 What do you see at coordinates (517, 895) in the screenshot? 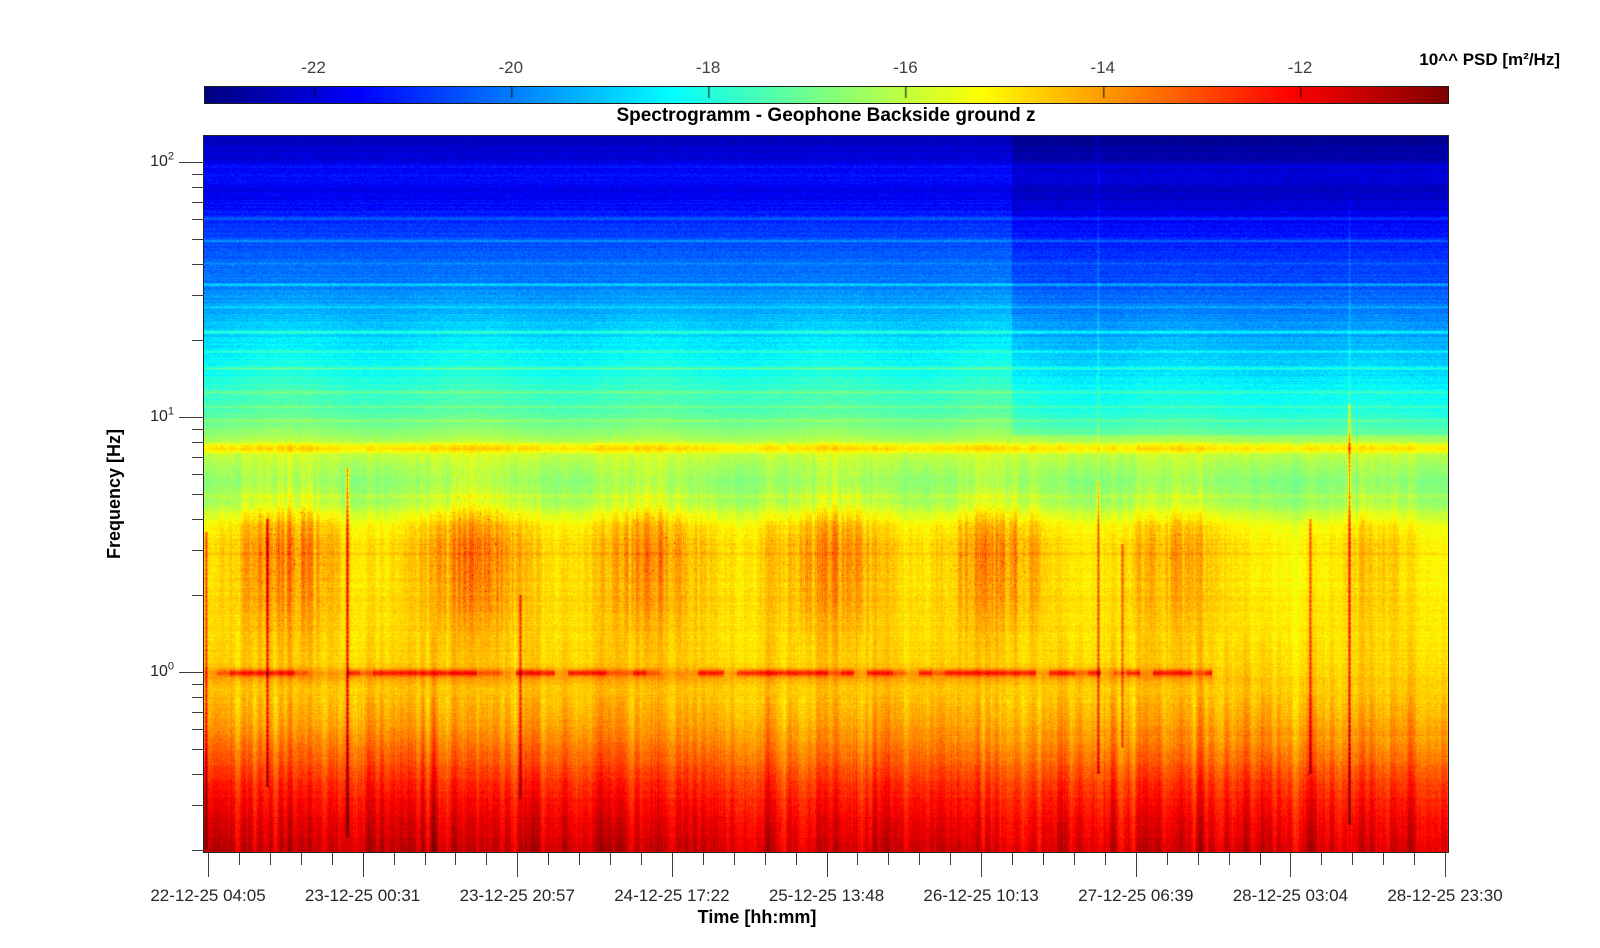
I see `x-tick-label: 23-12-25 20:57` at bounding box center [517, 895].